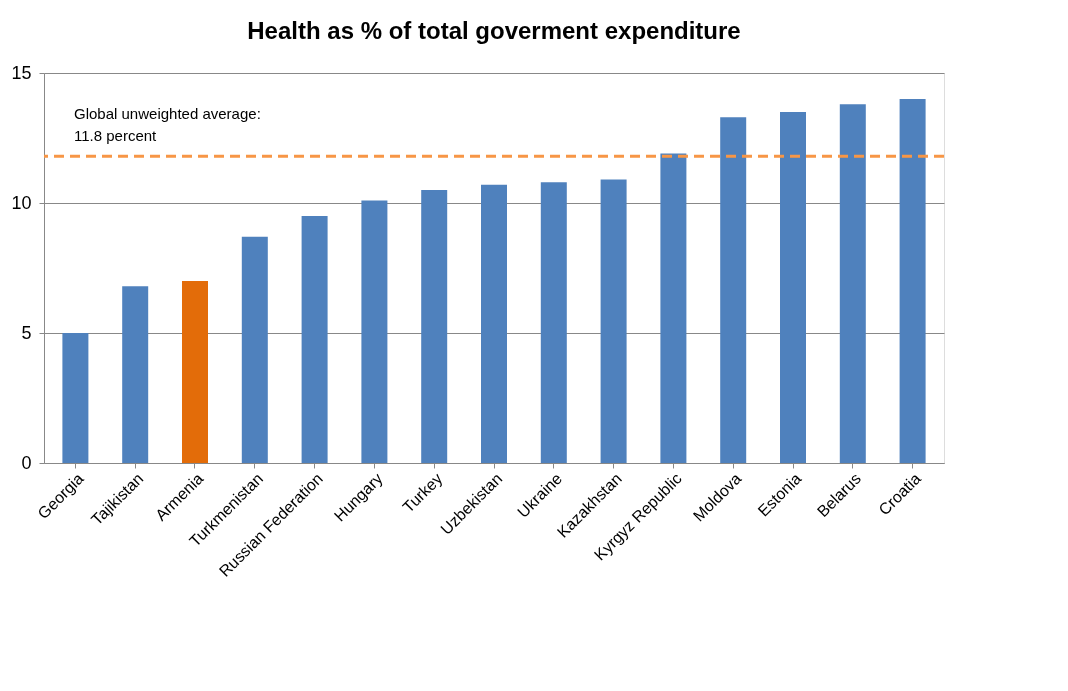 The width and height of the screenshot is (1068, 691). Describe the element at coordinates (26, 462) in the screenshot. I see `y-tick-label: 0` at that location.